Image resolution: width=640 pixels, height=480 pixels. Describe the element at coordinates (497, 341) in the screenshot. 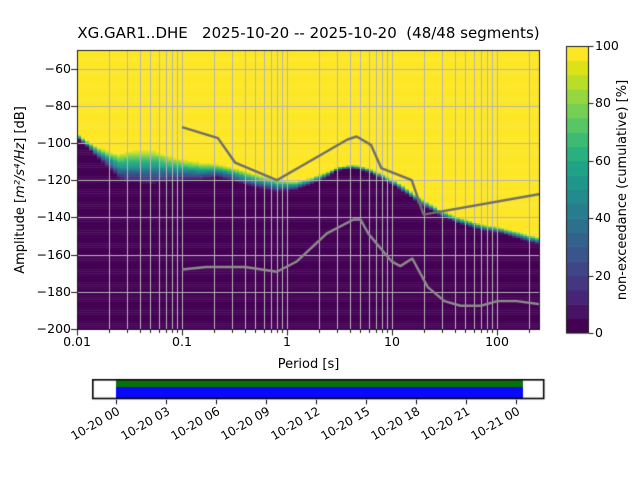

I see `x-tick-label: 100` at that location.